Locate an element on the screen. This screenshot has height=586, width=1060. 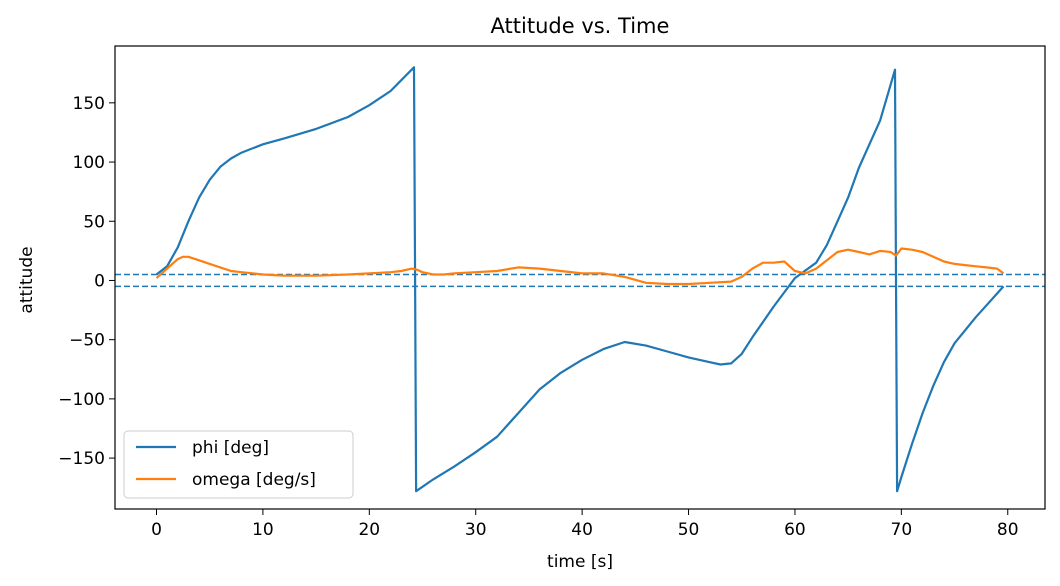
series-line-omega is located at coordinates (580, 266).